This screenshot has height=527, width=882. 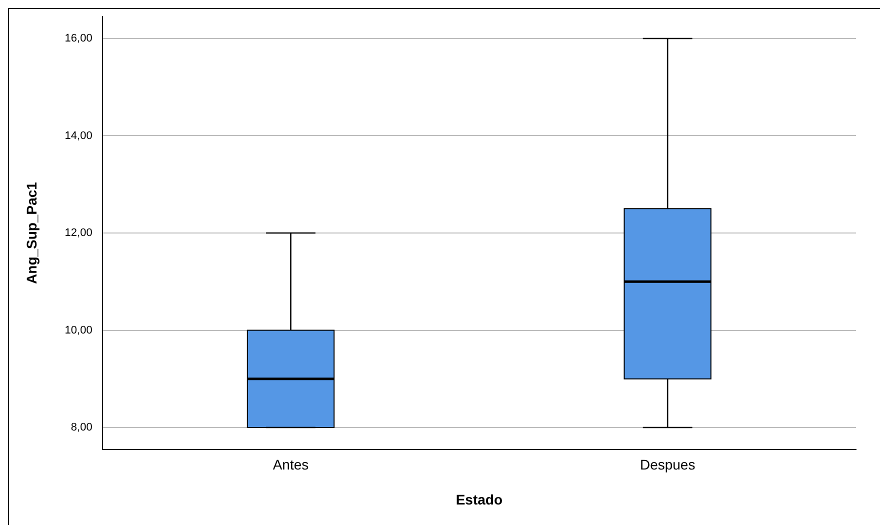 I want to click on y-tick-label: 12,00, so click(x=78, y=233).